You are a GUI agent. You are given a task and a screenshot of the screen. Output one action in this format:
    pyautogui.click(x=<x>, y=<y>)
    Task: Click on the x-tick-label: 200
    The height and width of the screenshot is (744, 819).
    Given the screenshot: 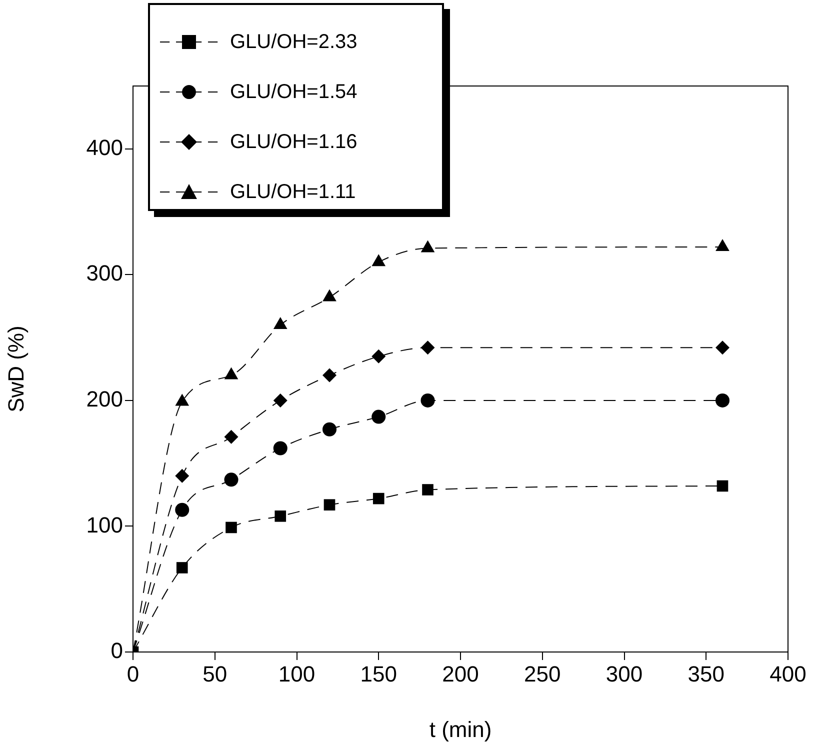 What is the action you would take?
    pyautogui.click(x=460, y=673)
    